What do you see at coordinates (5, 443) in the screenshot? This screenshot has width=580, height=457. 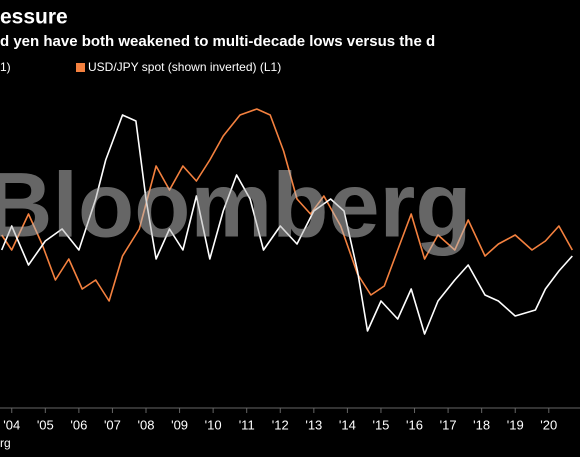 I see `source: rg` at bounding box center [5, 443].